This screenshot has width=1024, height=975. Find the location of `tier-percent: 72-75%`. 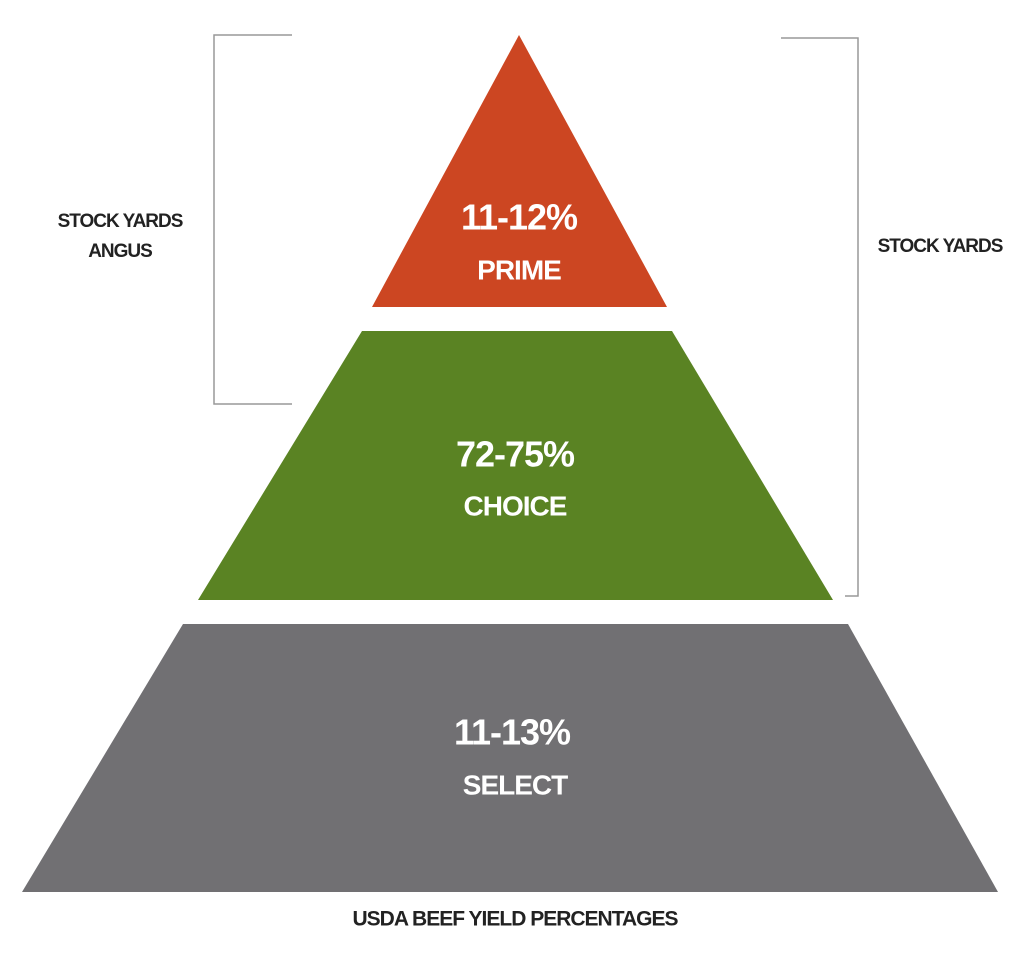

tier-percent: 72-75% is located at coordinates (515, 454).